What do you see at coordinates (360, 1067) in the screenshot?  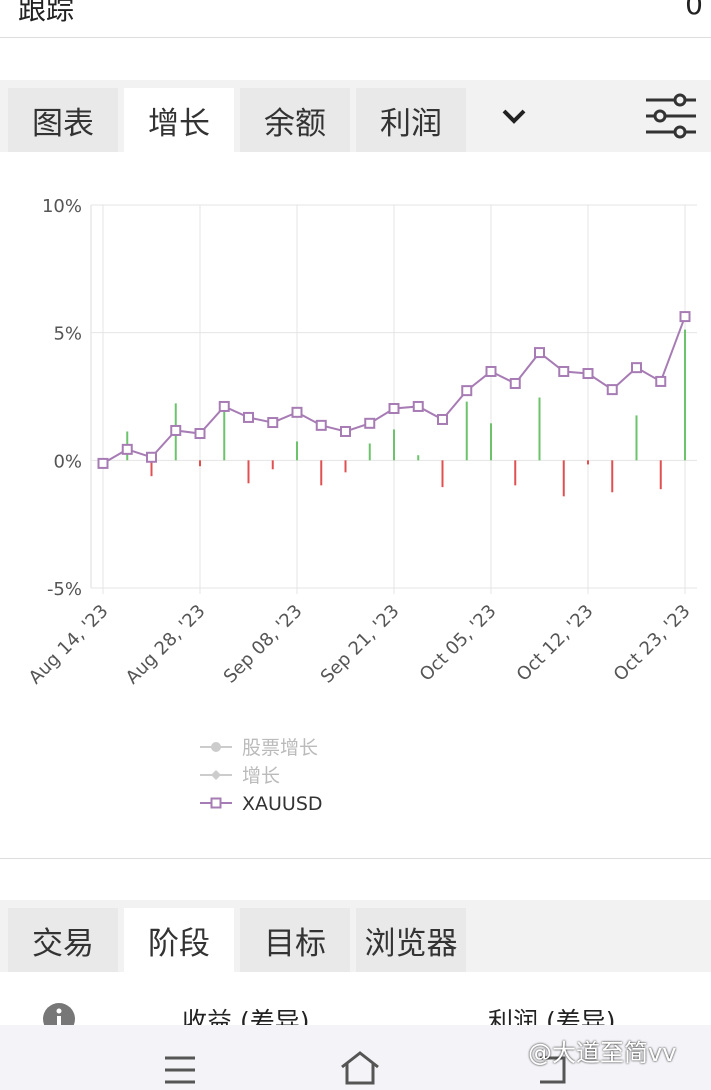 I see `home-button` at bounding box center [360, 1067].